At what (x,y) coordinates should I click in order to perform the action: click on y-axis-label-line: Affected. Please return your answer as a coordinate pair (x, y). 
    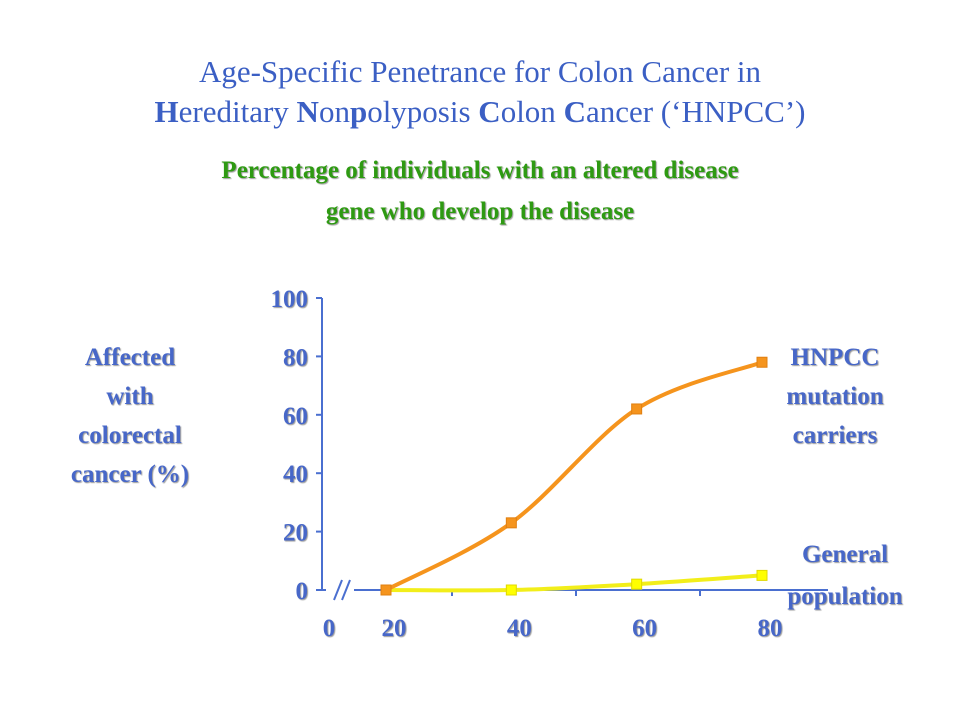
    Looking at the image, I should click on (130, 357).